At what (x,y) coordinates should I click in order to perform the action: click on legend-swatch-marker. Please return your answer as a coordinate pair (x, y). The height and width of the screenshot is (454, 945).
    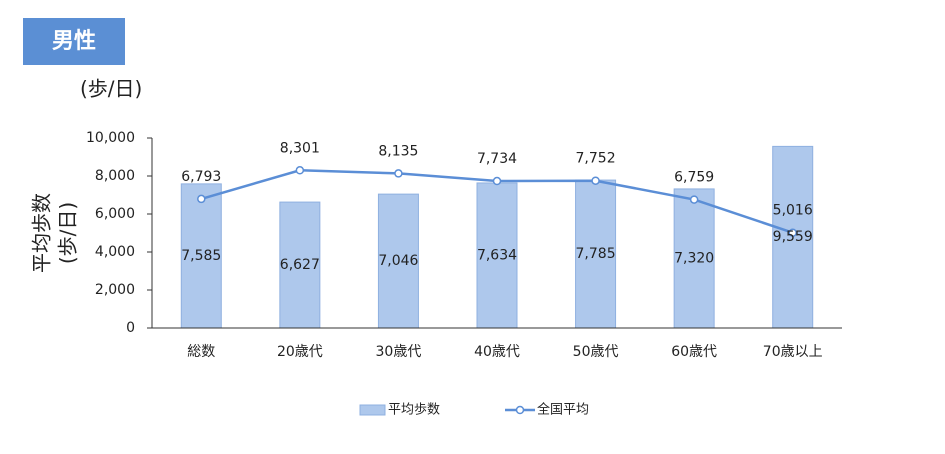
    Looking at the image, I should click on (520, 410).